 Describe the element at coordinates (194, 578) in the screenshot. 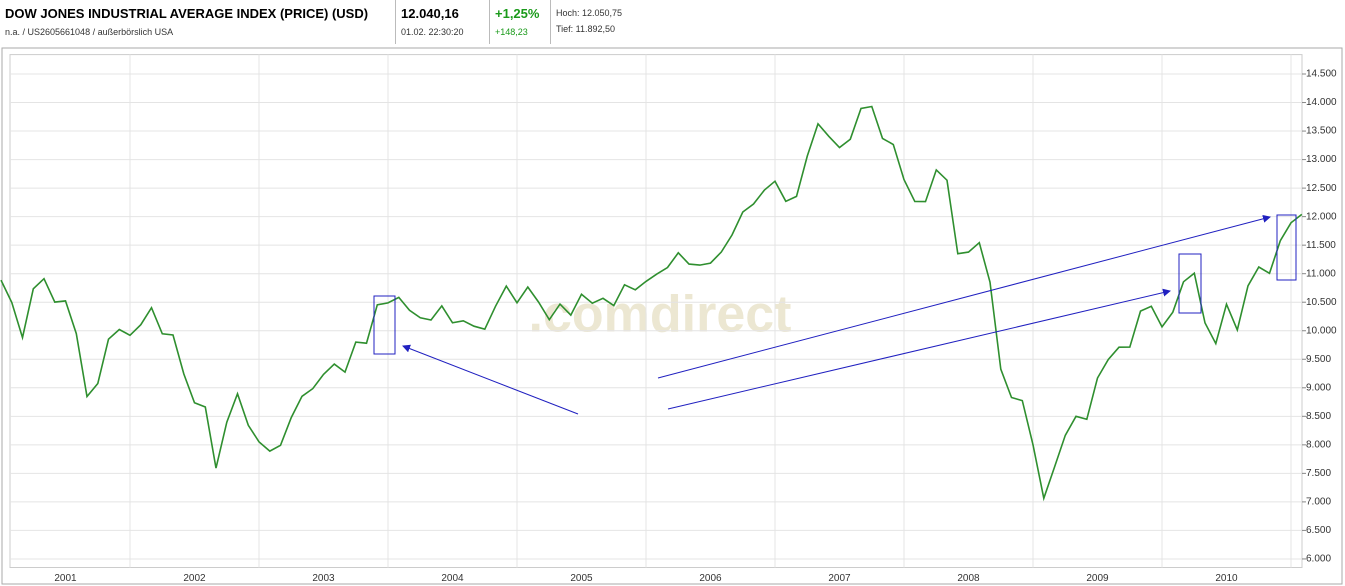

I see `x-tick-label: 2002` at that location.